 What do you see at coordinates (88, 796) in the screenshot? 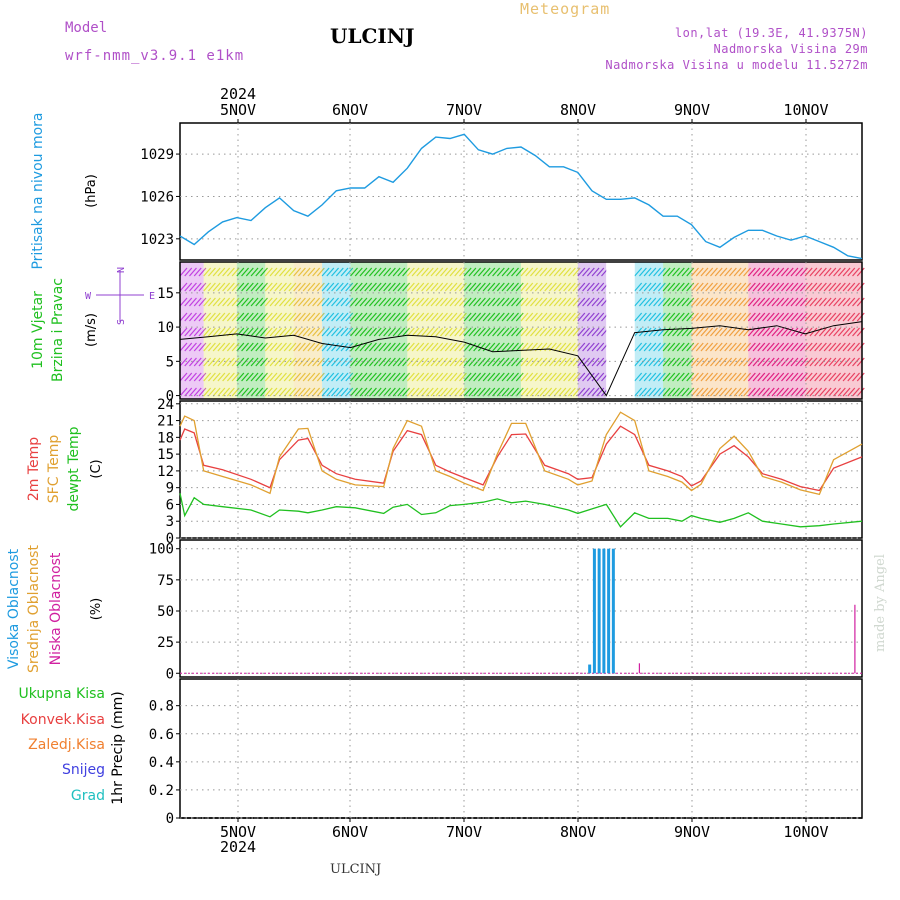
I see `precip-legend-item: Grad` at bounding box center [88, 796].